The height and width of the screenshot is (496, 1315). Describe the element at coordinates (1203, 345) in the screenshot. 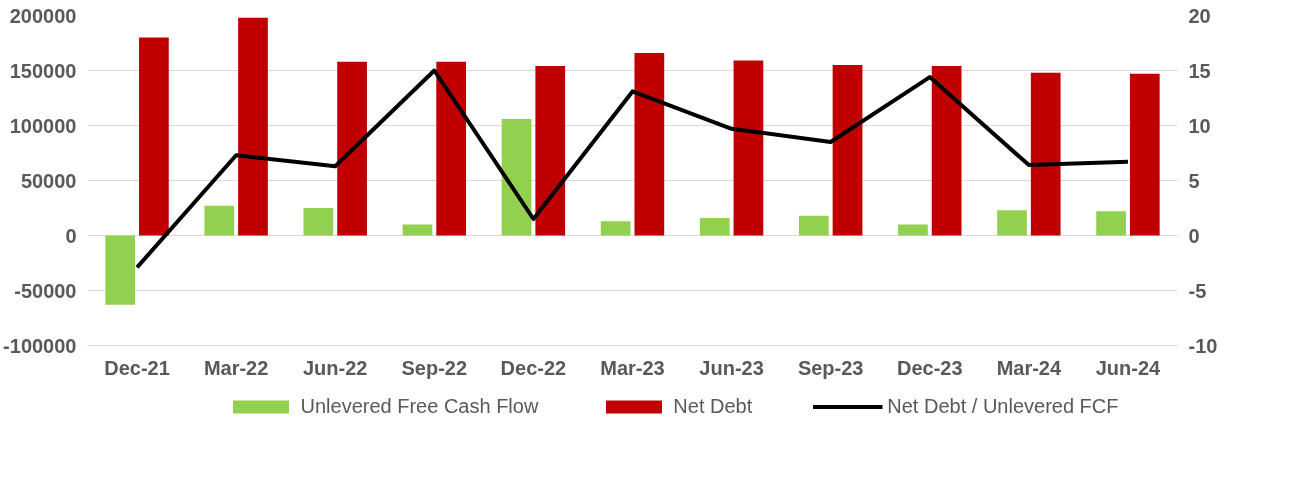

I see `y2-tick-label: -10` at that location.